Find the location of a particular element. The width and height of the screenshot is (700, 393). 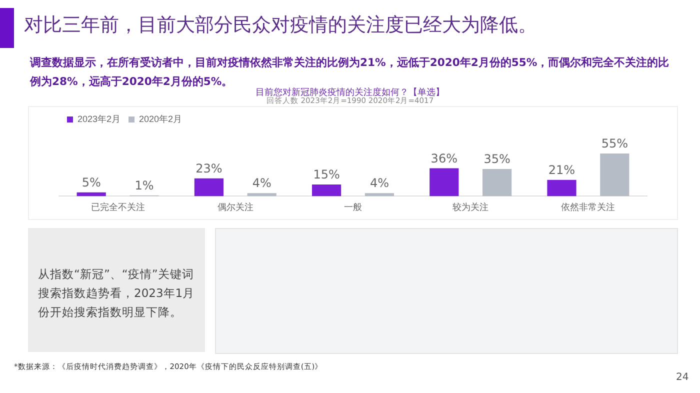

data-label: 36% is located at coordinates (444, 158).